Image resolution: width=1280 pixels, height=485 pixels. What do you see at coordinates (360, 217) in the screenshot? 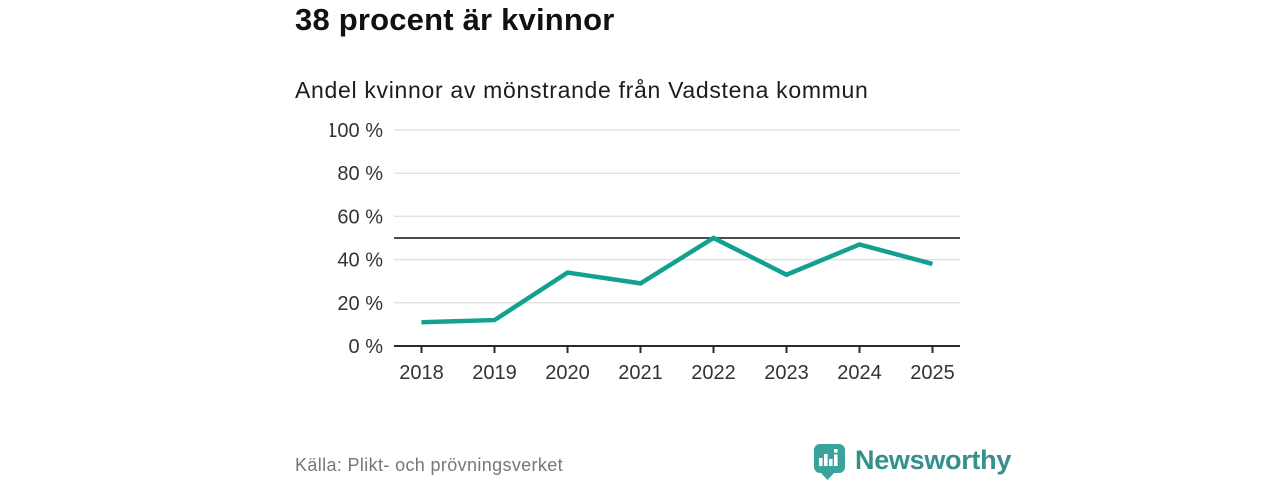
I see `y-tick-label: 60 %` at bounding box center [360, 217].